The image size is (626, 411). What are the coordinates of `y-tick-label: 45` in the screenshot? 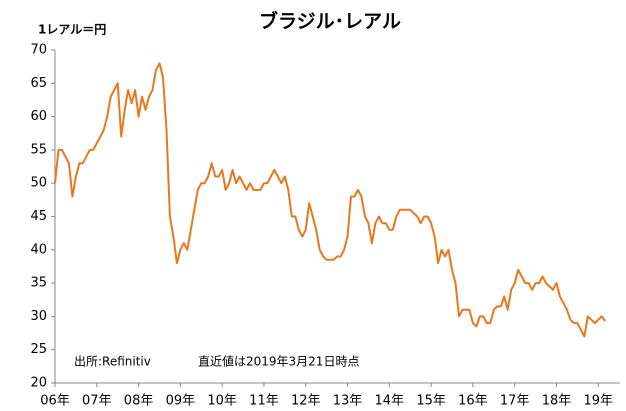 It's located at (38, 216).